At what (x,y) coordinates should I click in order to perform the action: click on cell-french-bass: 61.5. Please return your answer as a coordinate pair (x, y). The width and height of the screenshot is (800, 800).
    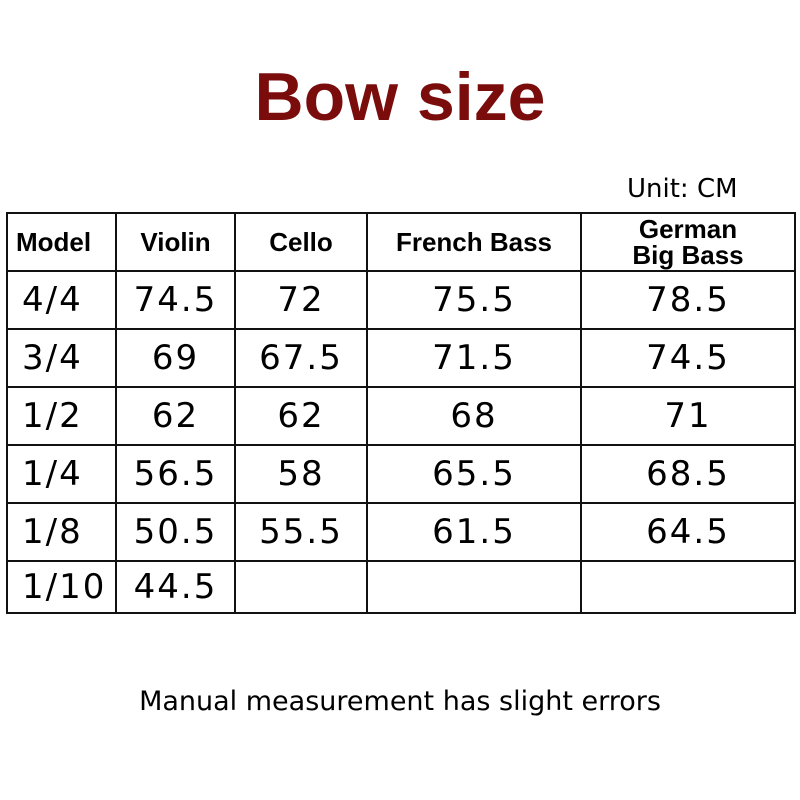
    Looking at the image, I should click on (474, 532).